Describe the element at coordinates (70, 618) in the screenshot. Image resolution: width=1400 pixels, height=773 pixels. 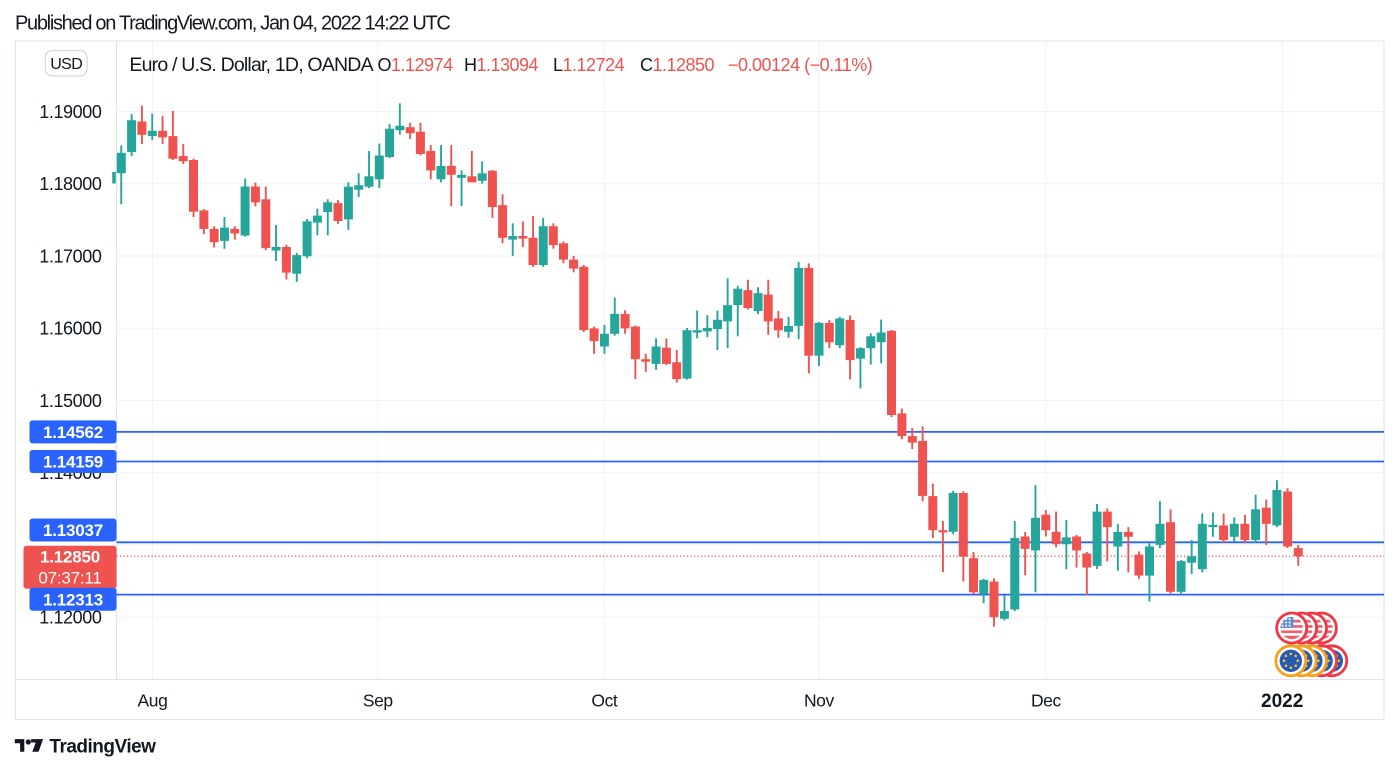
I see `svg-text: 1.12000` at that location.